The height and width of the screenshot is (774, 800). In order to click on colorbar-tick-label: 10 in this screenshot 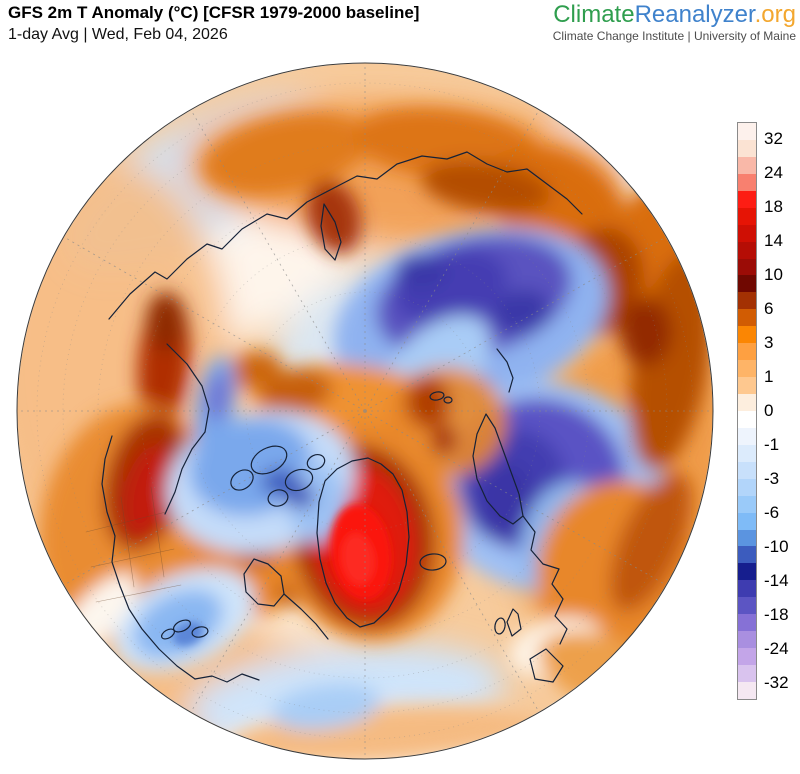, I will do `click(773, 274)`.